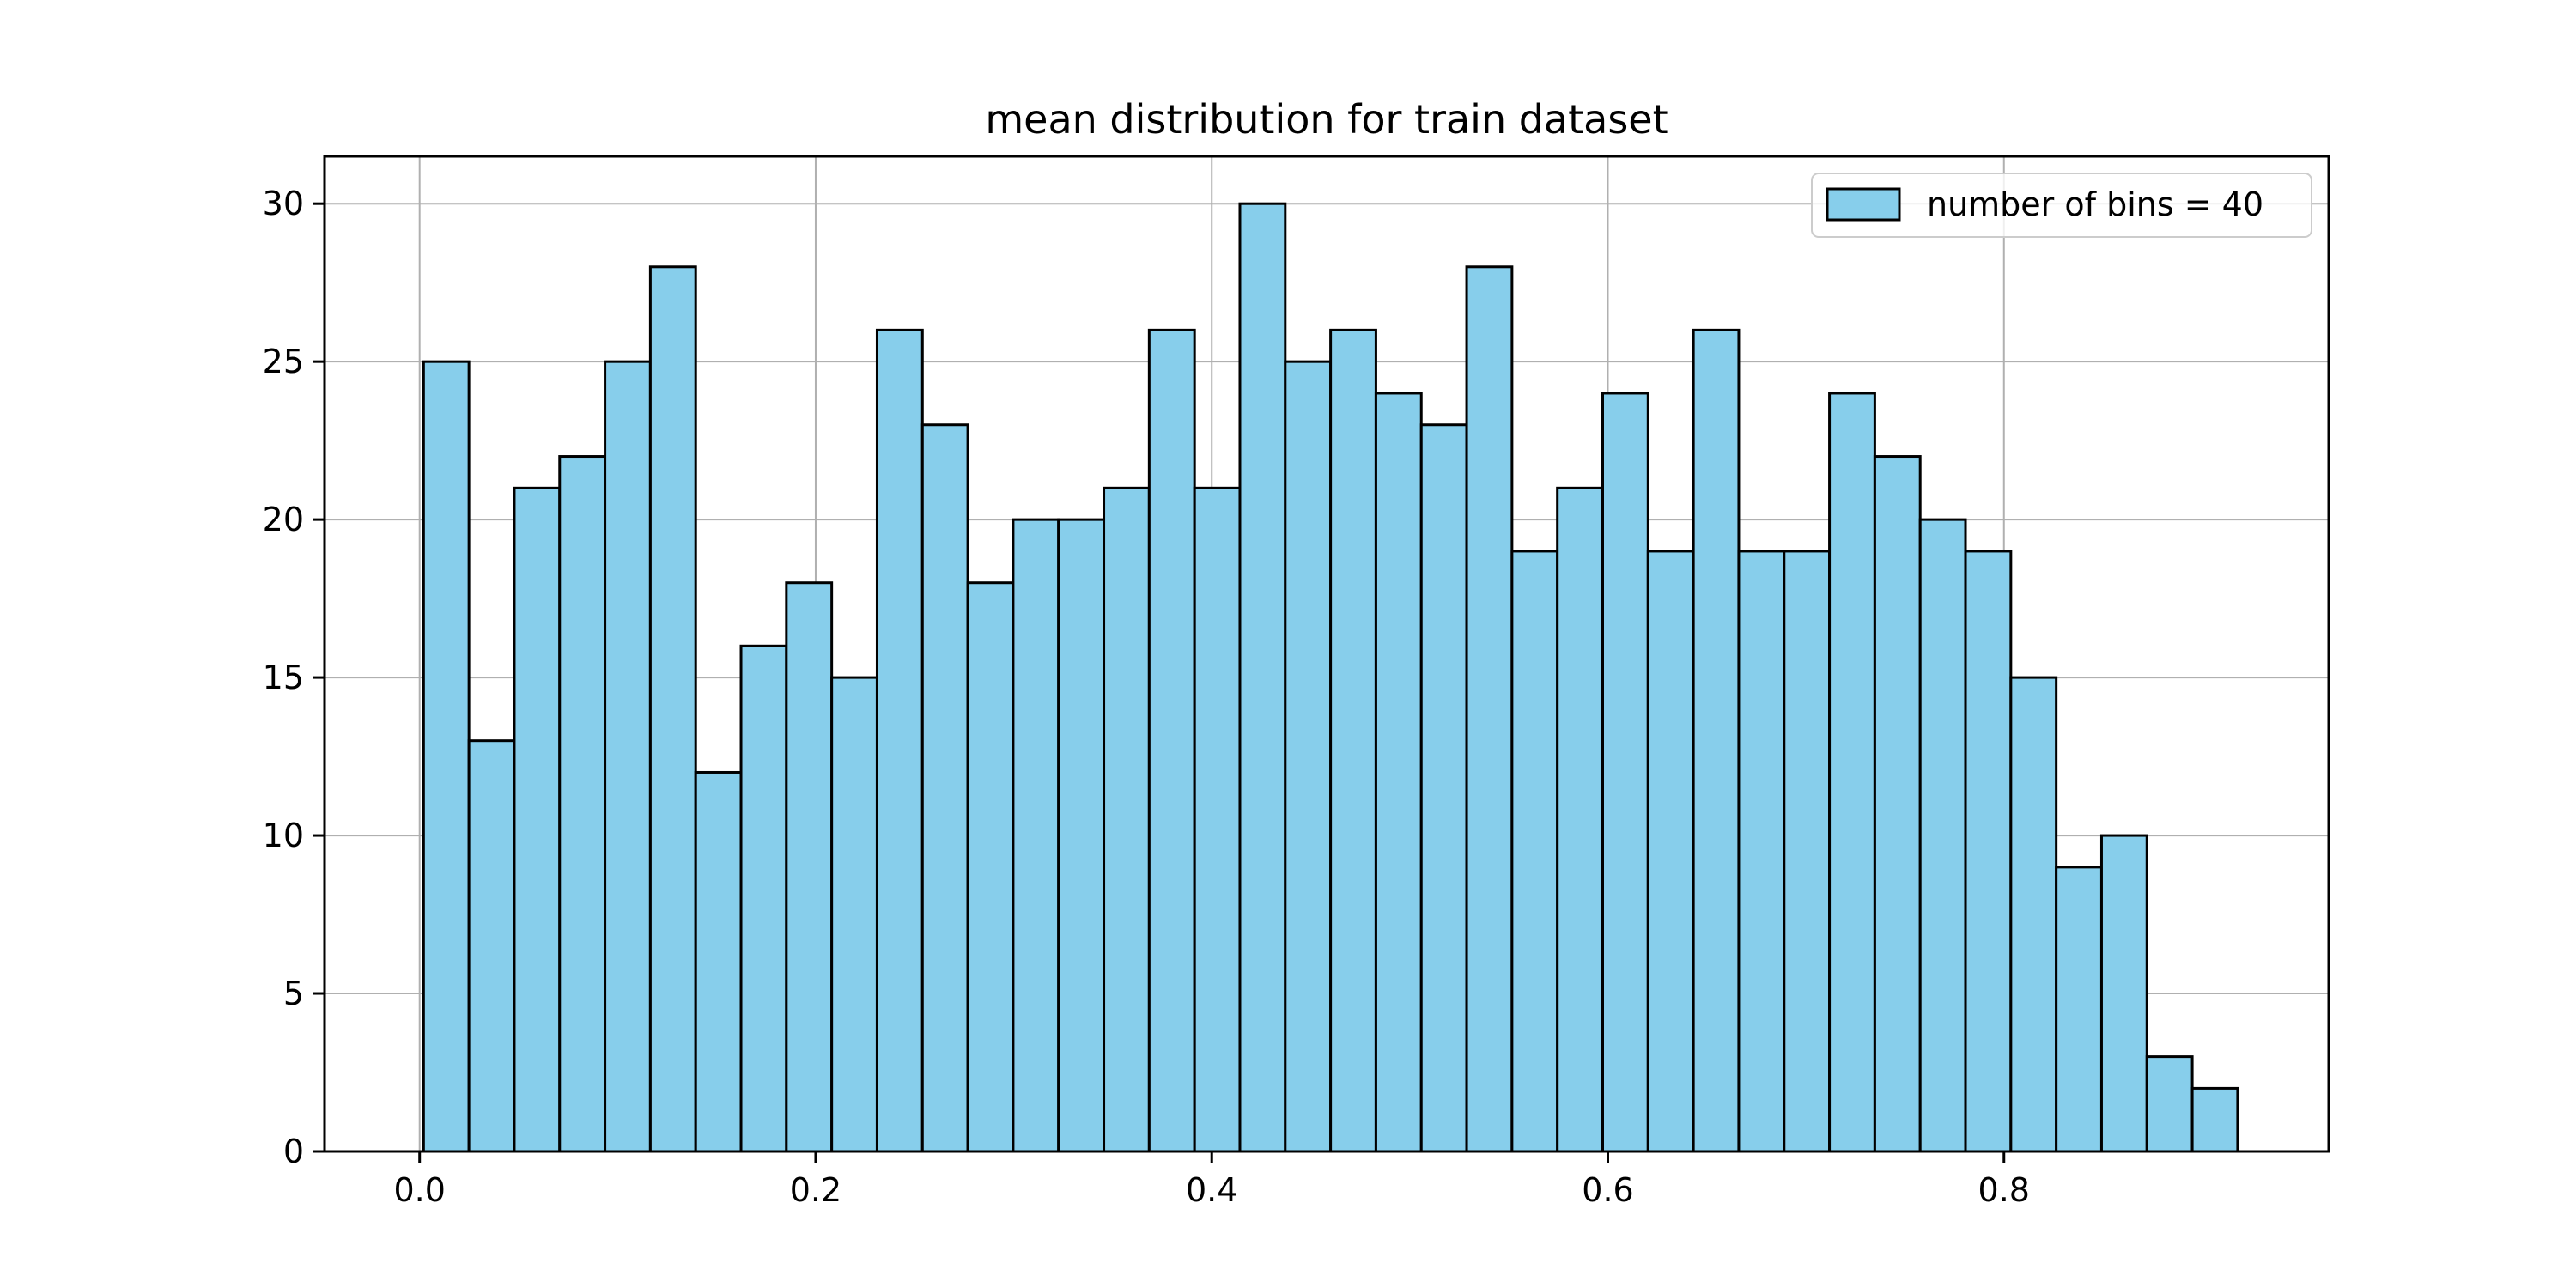 Image resolution: width=2576 pixels, height=1288 pixels. I want to click on x-tick-label: 0.4, so click(1211, 1190).